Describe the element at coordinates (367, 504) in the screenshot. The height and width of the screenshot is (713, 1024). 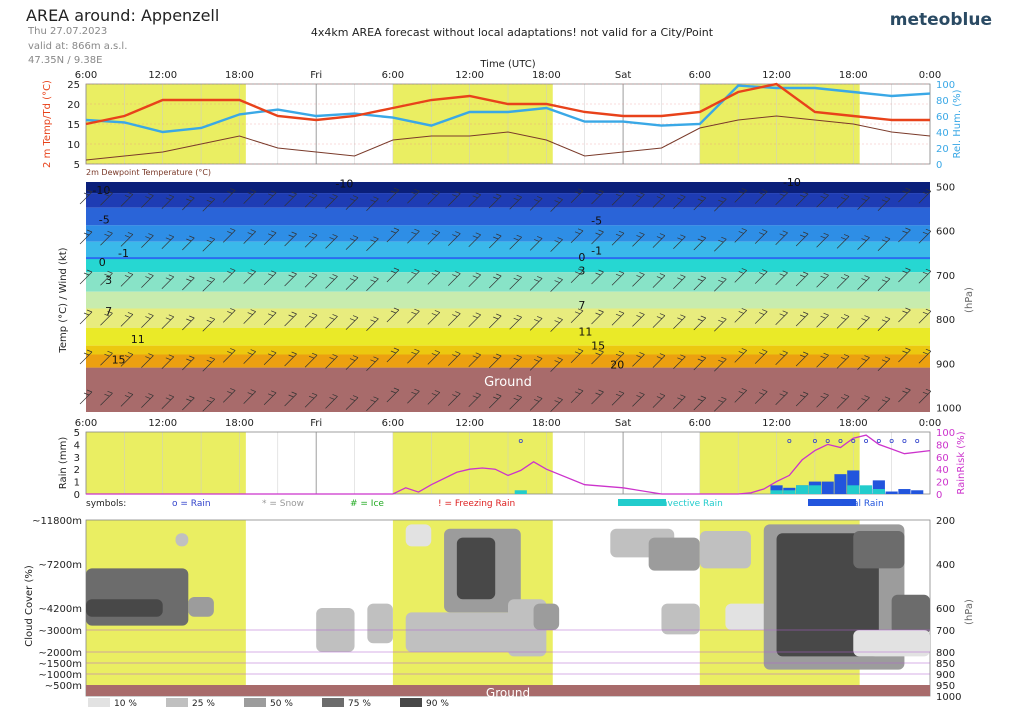
I see `legend-item: # = Ice` at that location.